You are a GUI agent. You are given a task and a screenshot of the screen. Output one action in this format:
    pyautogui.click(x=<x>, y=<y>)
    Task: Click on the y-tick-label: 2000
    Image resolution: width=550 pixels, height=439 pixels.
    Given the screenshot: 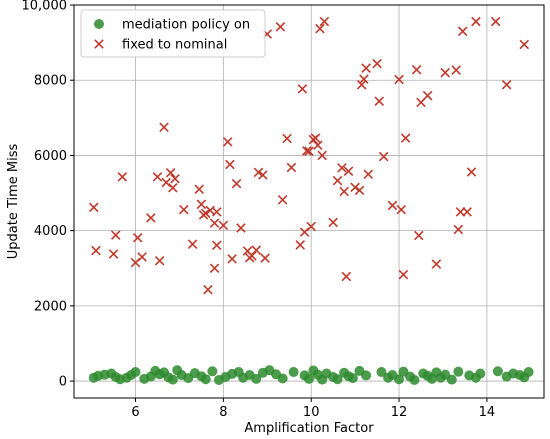 What is the action you would take?
    pyautogui.click(x=50, y=306)
    